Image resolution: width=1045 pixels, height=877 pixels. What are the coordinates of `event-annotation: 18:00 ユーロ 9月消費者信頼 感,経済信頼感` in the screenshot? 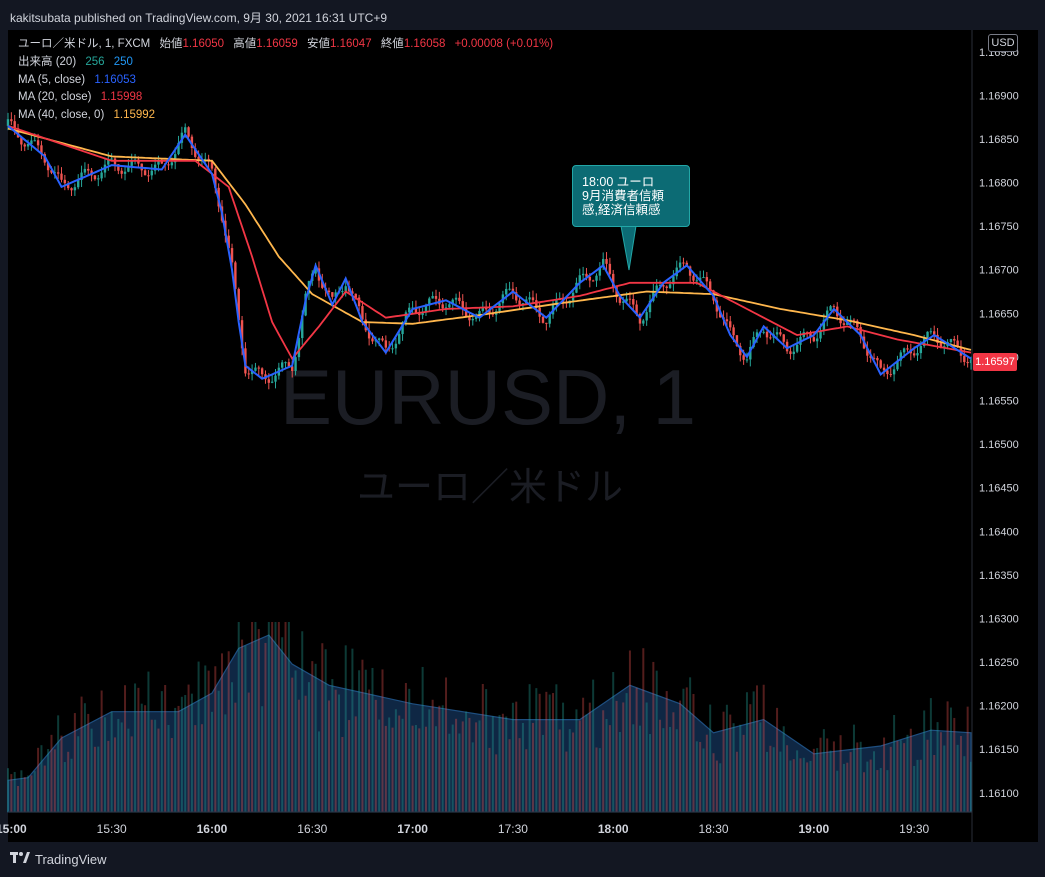 It's located at (631, 196).